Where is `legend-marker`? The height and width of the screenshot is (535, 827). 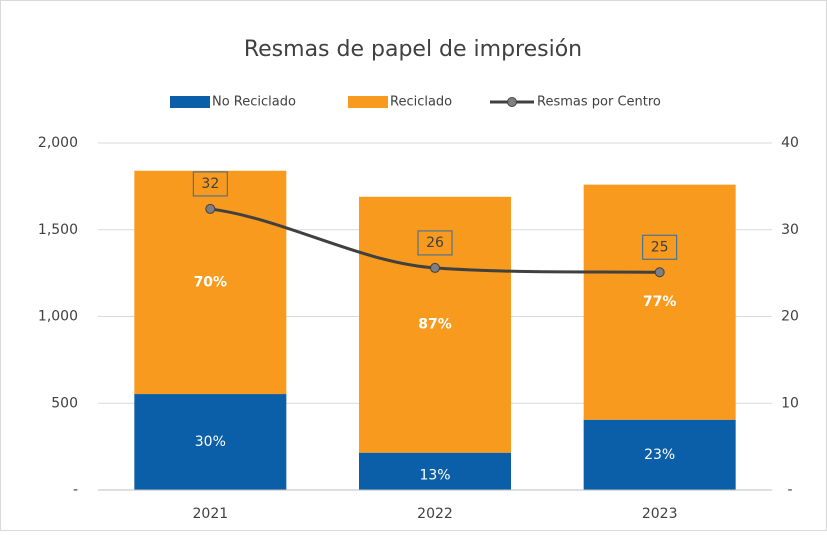 legend-marker is located at coordinates (512, 102).